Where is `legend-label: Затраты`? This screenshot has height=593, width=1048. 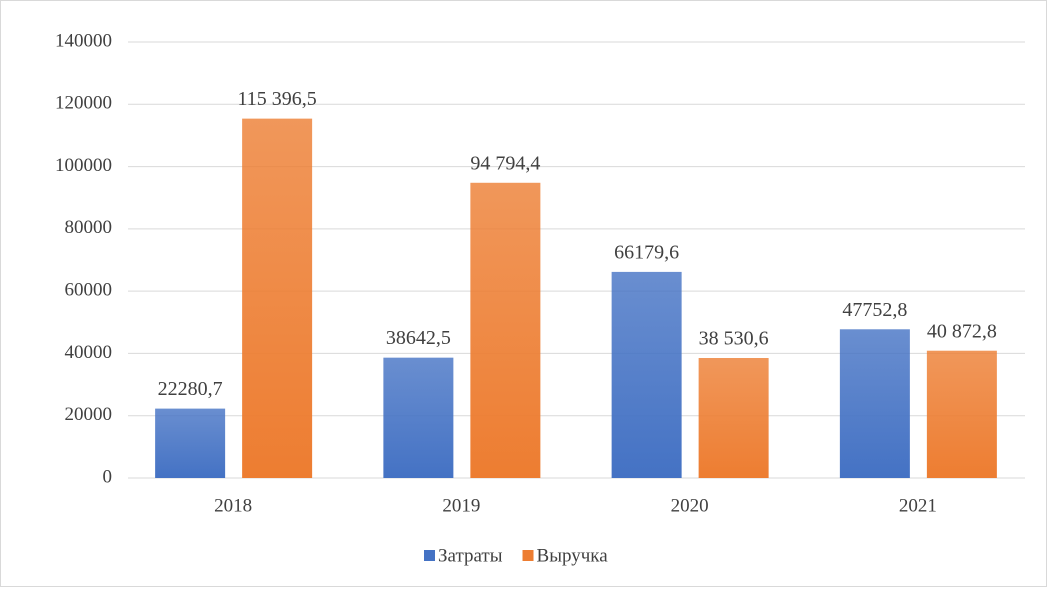
legend-label: Затраты is located at coordinates (470, 555).